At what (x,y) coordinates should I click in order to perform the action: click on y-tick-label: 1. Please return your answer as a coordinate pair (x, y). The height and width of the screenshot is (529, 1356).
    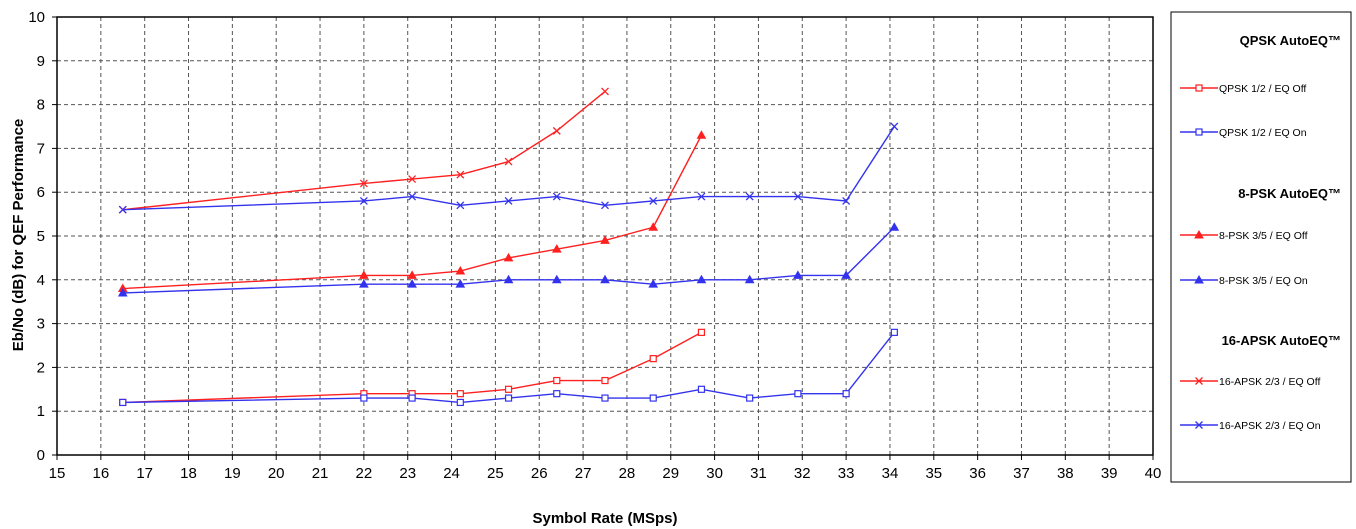
    Looking at the image, I should click on (41, 411).